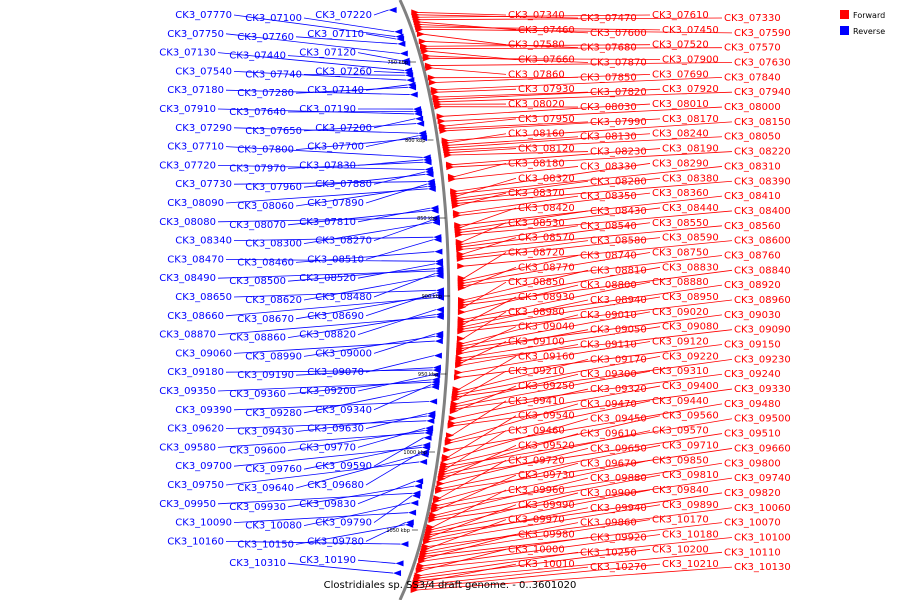 Image resolution: width=900 pixels, height=600 pixels. What do you see at coordinates (265, 375) in the screenshot?
I see `gene-label: CK3_09190` at bounding box center [265, 375].